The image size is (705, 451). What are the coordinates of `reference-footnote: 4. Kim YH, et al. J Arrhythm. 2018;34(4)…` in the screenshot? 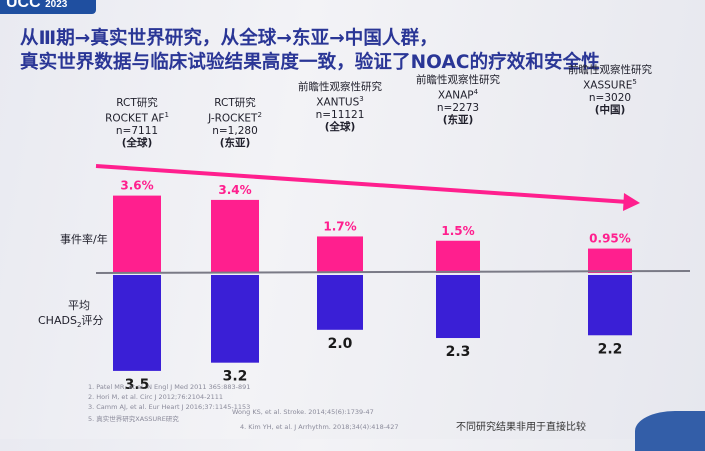 It's located at (319, 427).